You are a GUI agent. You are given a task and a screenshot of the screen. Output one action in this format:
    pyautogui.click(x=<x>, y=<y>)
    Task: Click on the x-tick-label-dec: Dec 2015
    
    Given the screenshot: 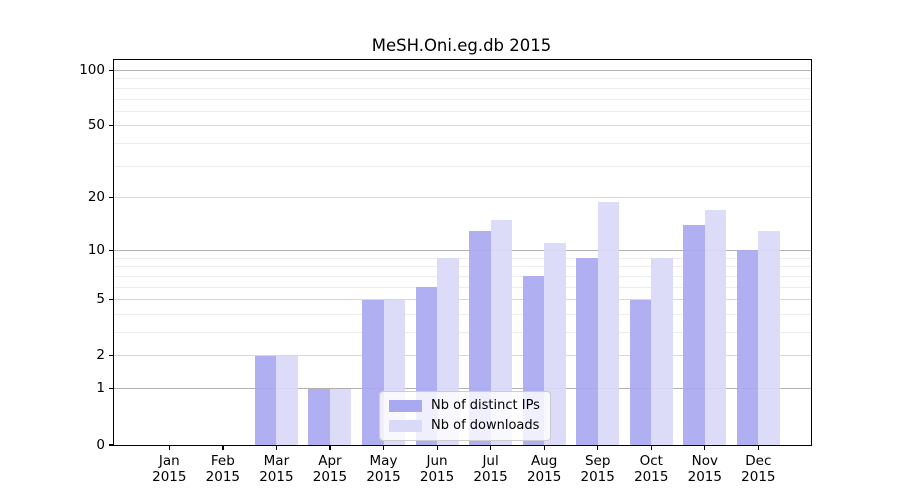 What is the action you would take?
    pyautogui.click(x=758, y=469)
    